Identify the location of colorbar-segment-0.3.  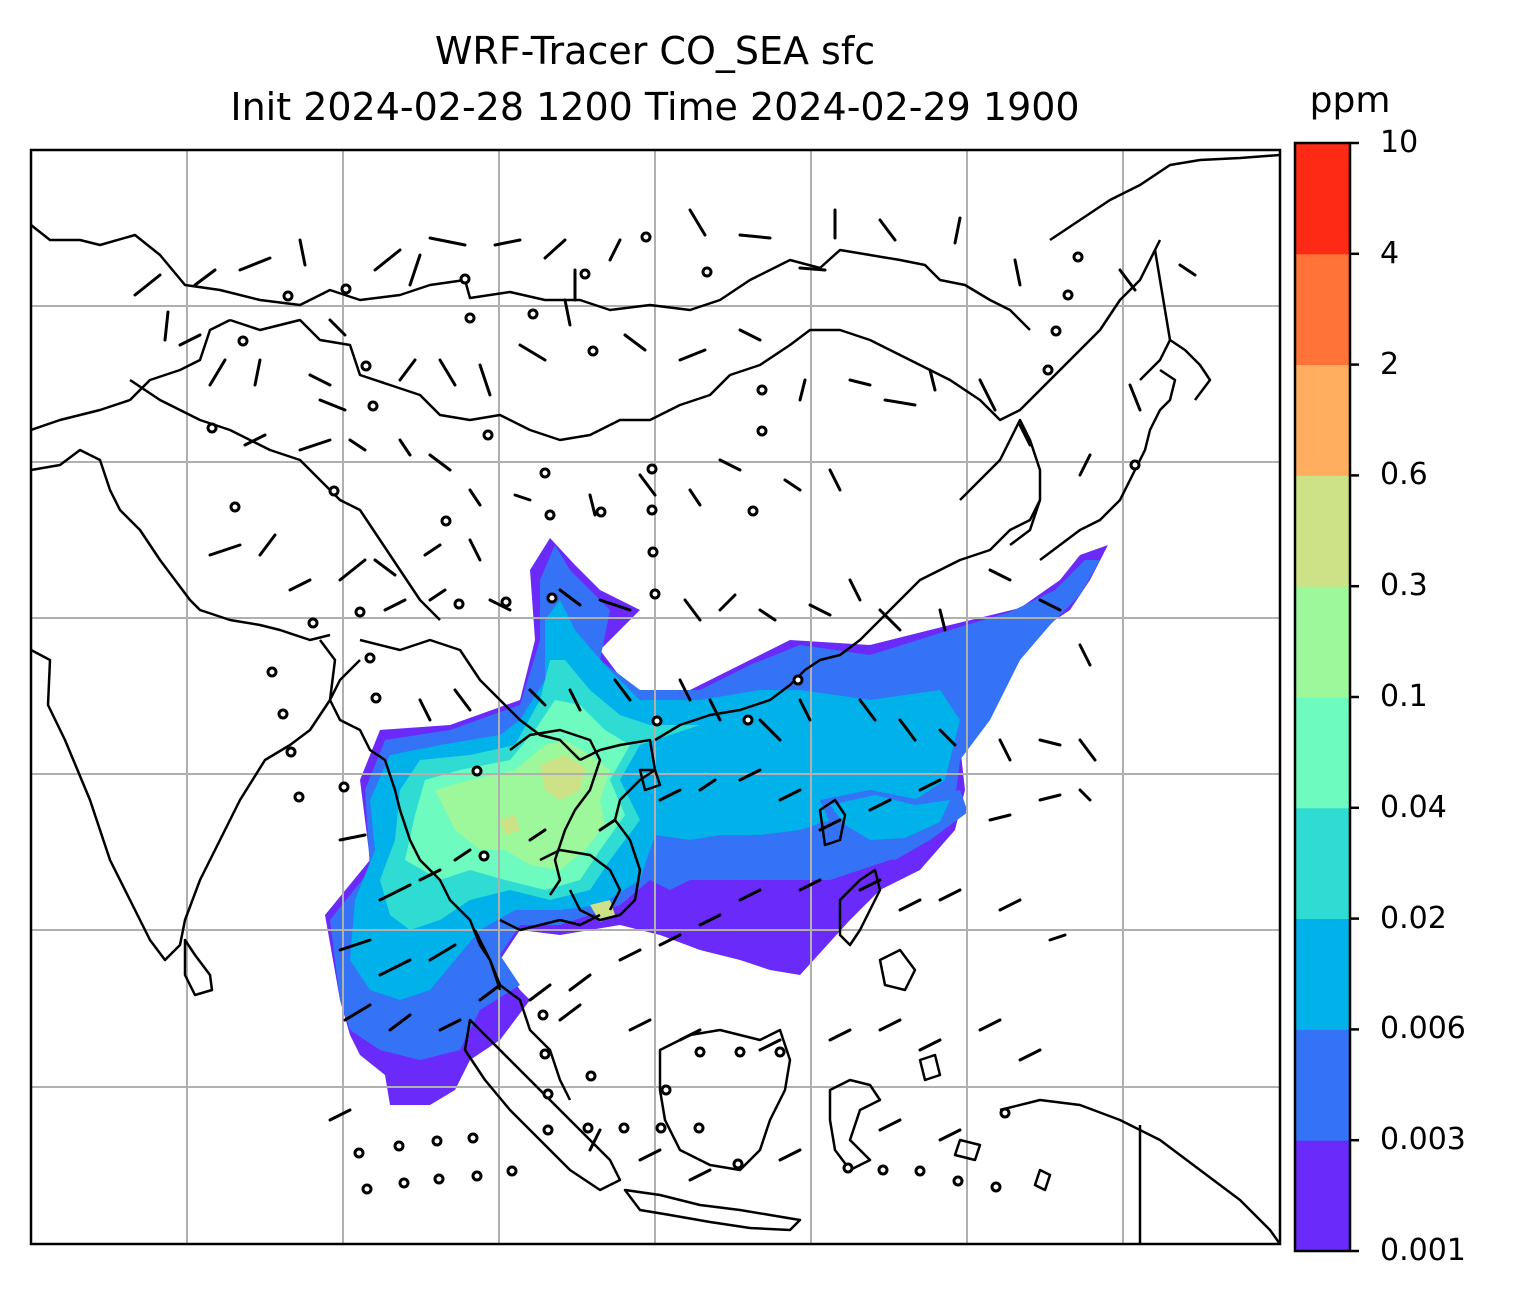
(1322, 531).